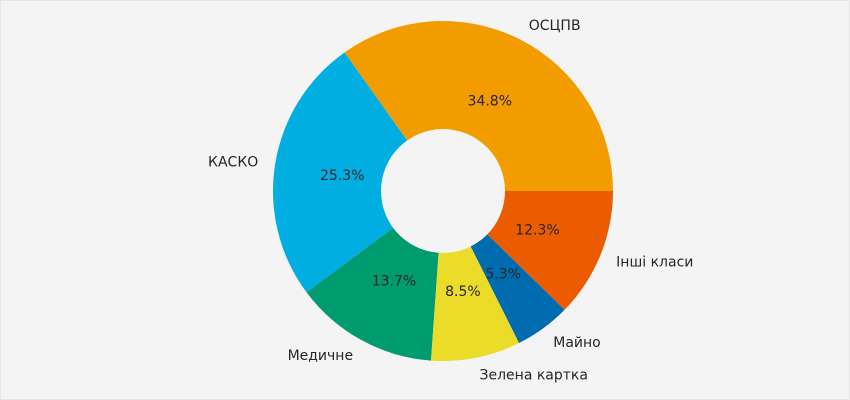  What do you see at coordinates (443, 191) in the screenshot?
I see `donut-hole` at bounding box center [443, 191].